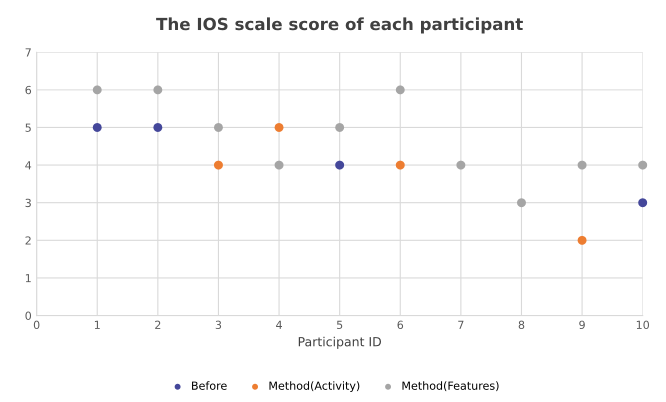  Describe the element at coordinates (582, 325) in the screenshot. I see `x-tick-label: 9` at that location.